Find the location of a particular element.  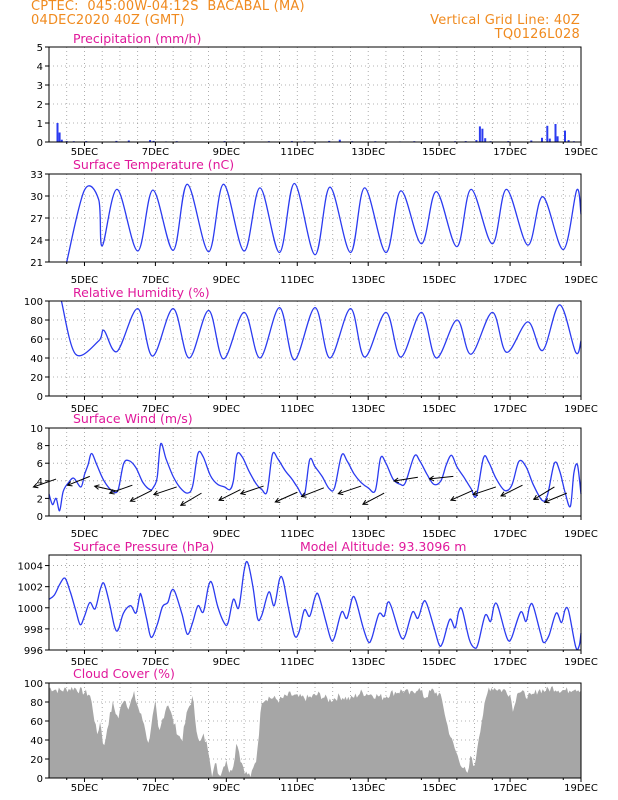

press-annotation: Model Altitude: 93.3096 m is located at coordinates (383, 546).